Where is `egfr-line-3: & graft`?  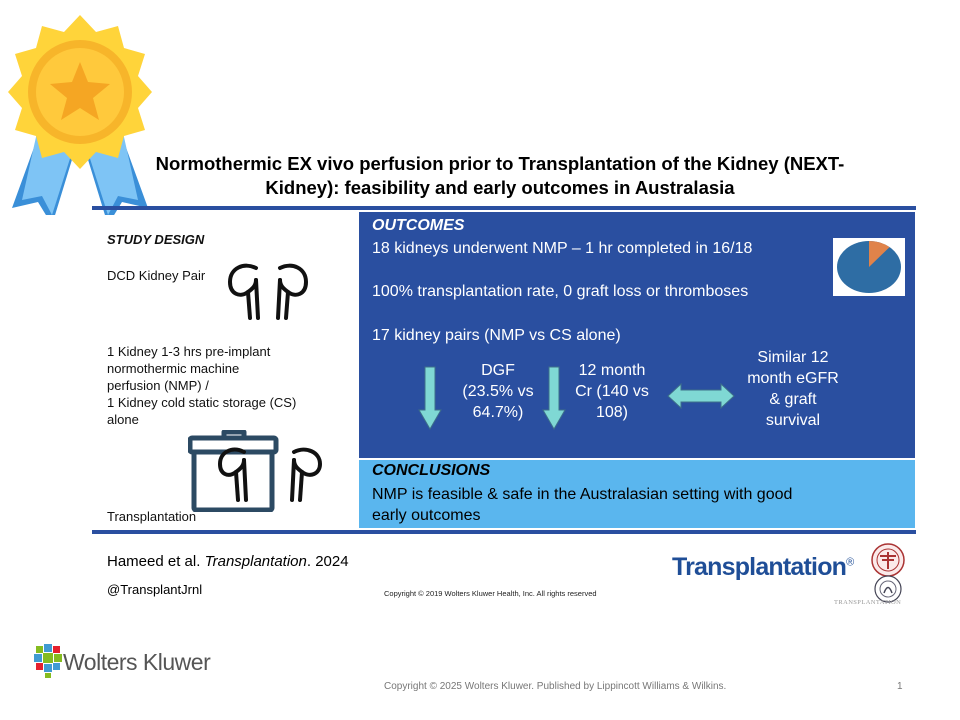
egfr-line-3: & graft is located at coordinates (793, 399).